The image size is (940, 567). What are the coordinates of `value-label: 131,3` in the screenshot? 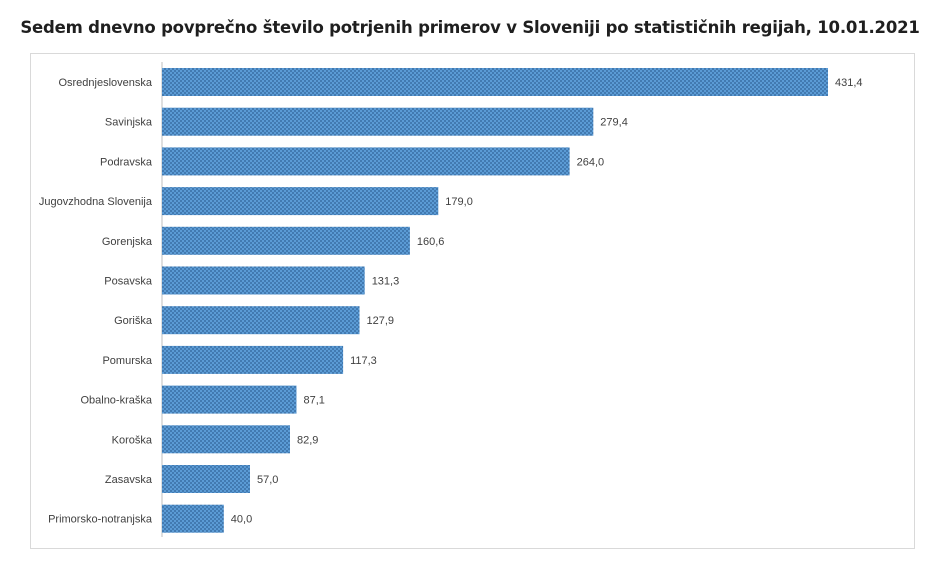 It's located at (386, 282).